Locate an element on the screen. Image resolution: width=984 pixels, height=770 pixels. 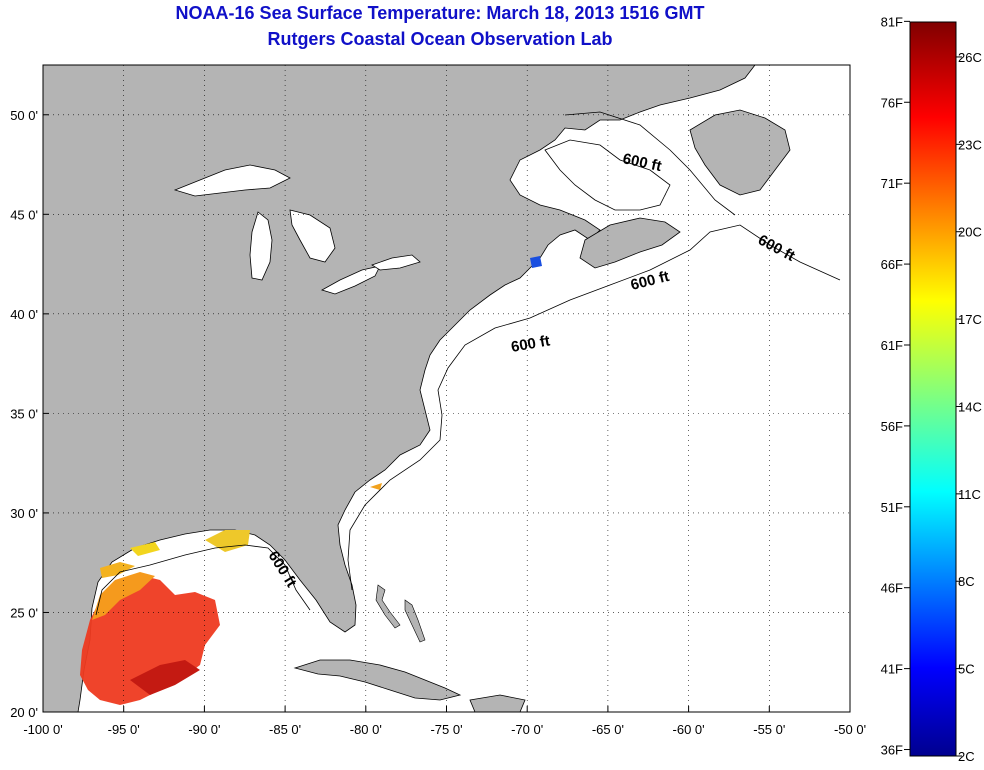
sst-north-gulf-orange is located at coordinates (117, 570).